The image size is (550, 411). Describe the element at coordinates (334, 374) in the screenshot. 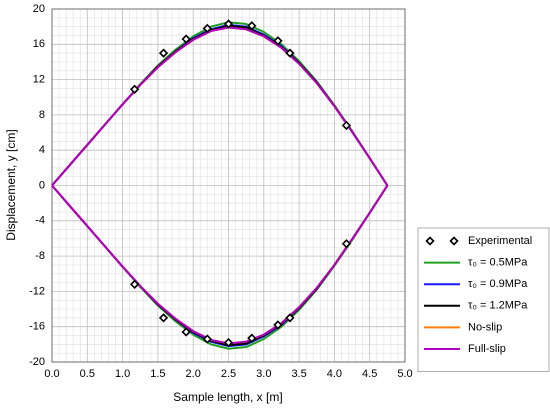

I see `x-tick-label: 4.0` at that location.